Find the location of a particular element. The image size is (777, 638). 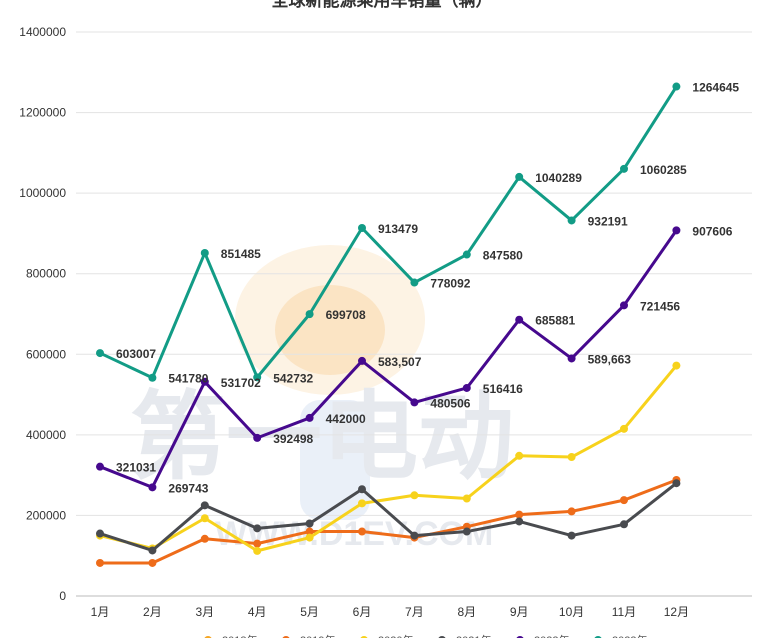

x-tick-label: 1月 is located at coordinates (100, 612).